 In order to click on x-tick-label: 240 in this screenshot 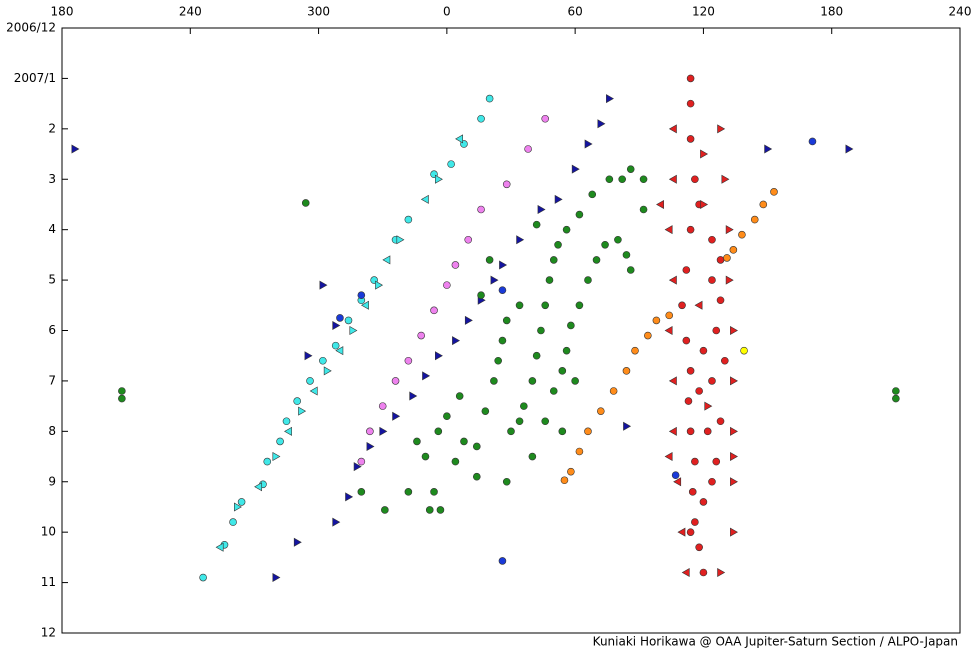, I will do `click(960, 12)`.